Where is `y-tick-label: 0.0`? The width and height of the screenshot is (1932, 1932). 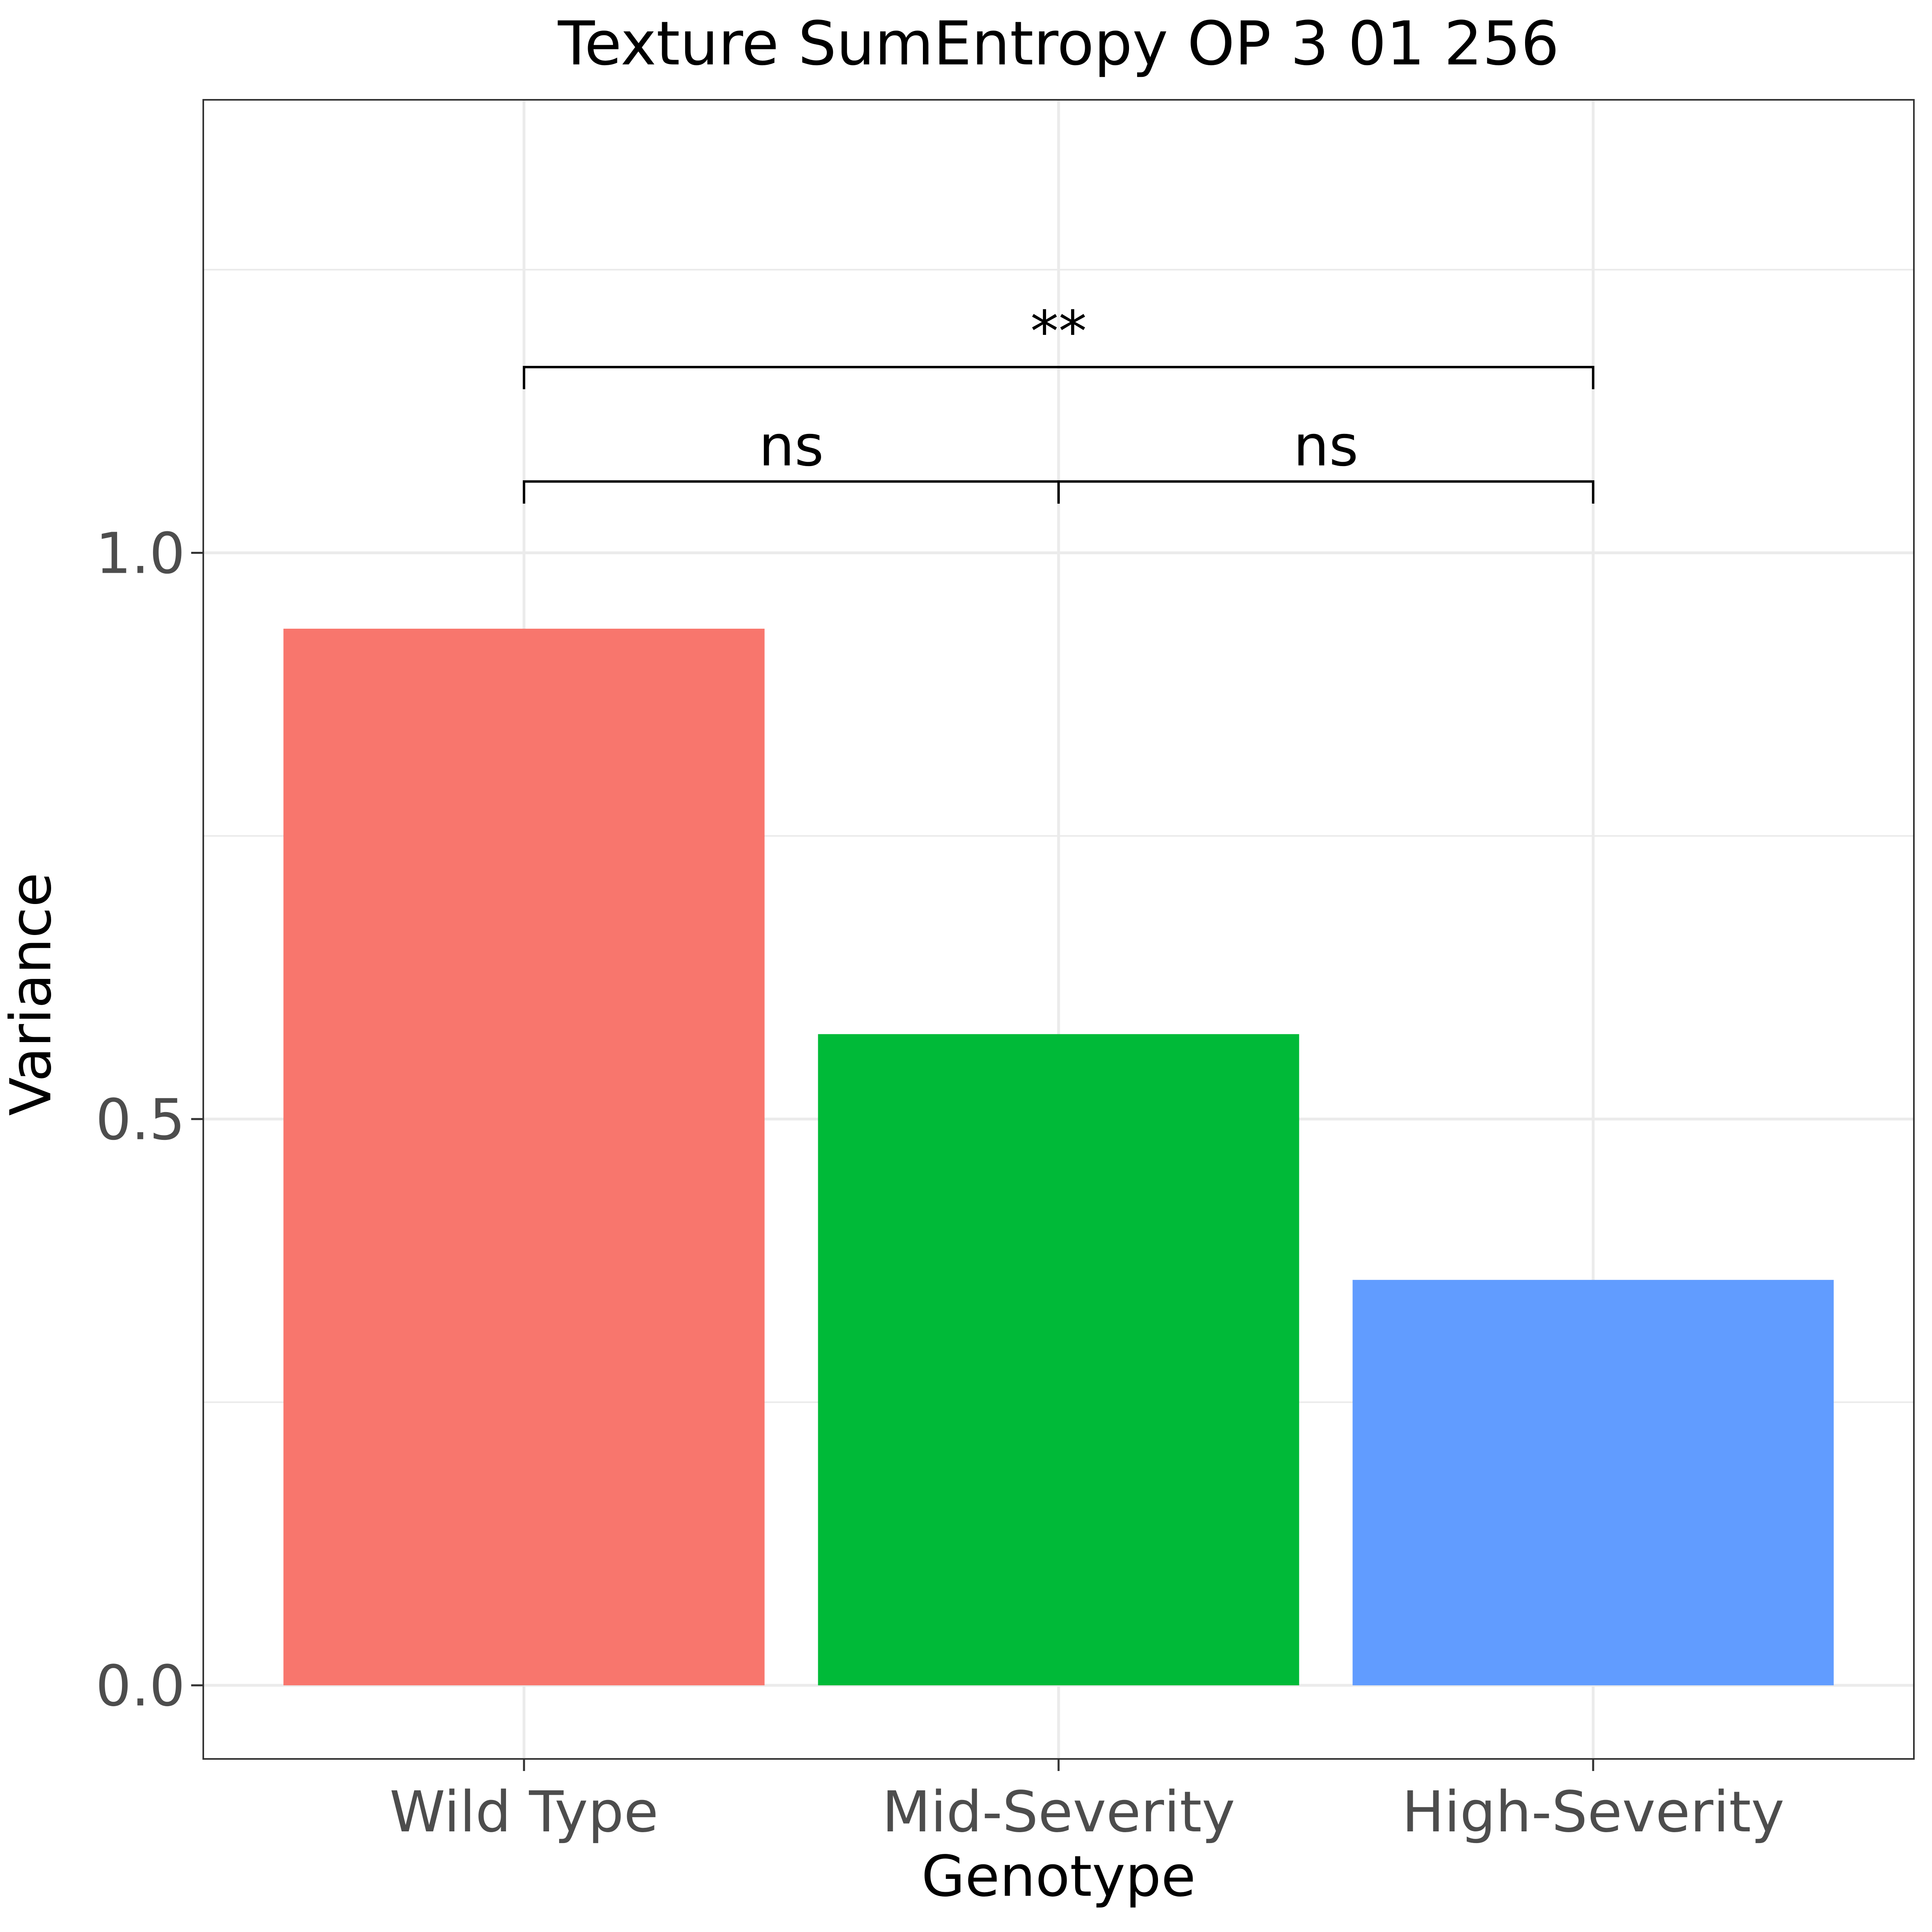
y-tick-label: 0.0 is located at coordinates (140, 1686).